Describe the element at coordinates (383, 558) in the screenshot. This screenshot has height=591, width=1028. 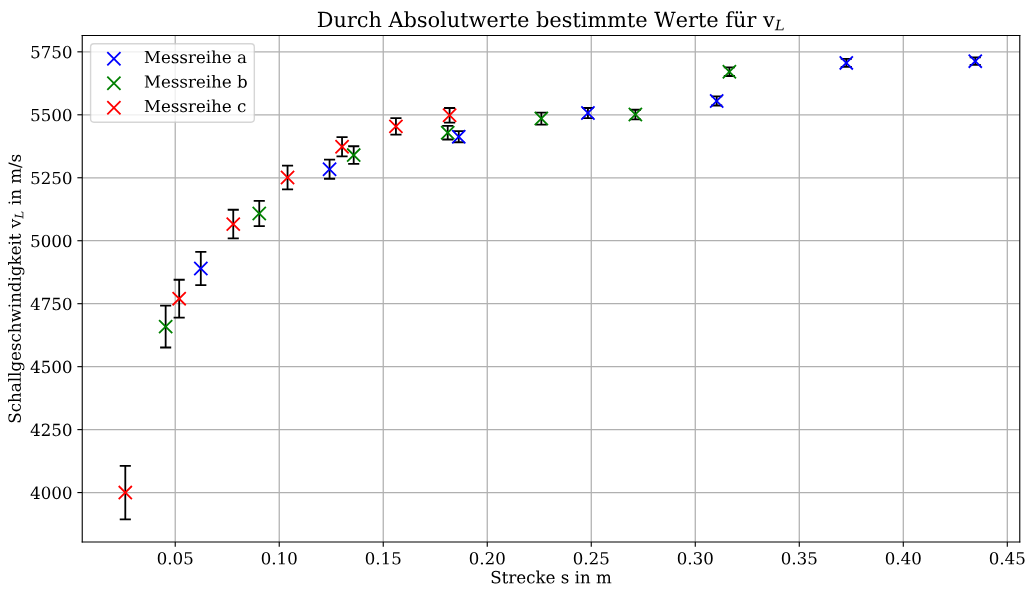
I see `x-tick-label: 0.15` at that location.